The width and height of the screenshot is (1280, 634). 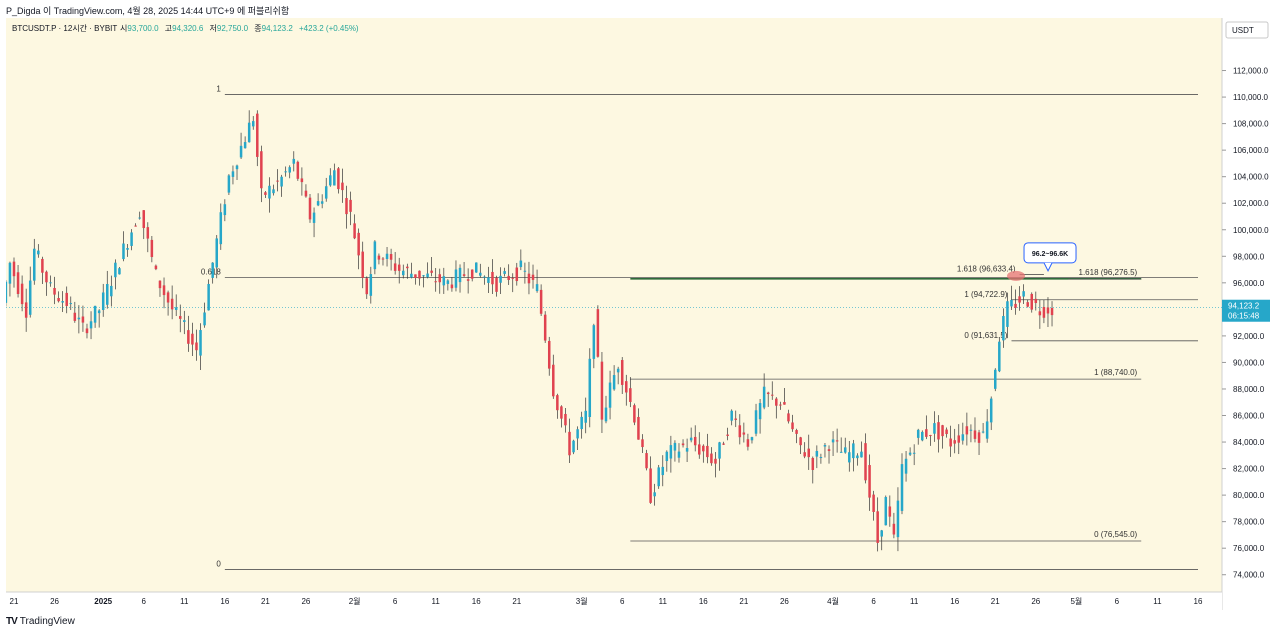 I want to click on fib-label: 1, so click(x=218, y=88).